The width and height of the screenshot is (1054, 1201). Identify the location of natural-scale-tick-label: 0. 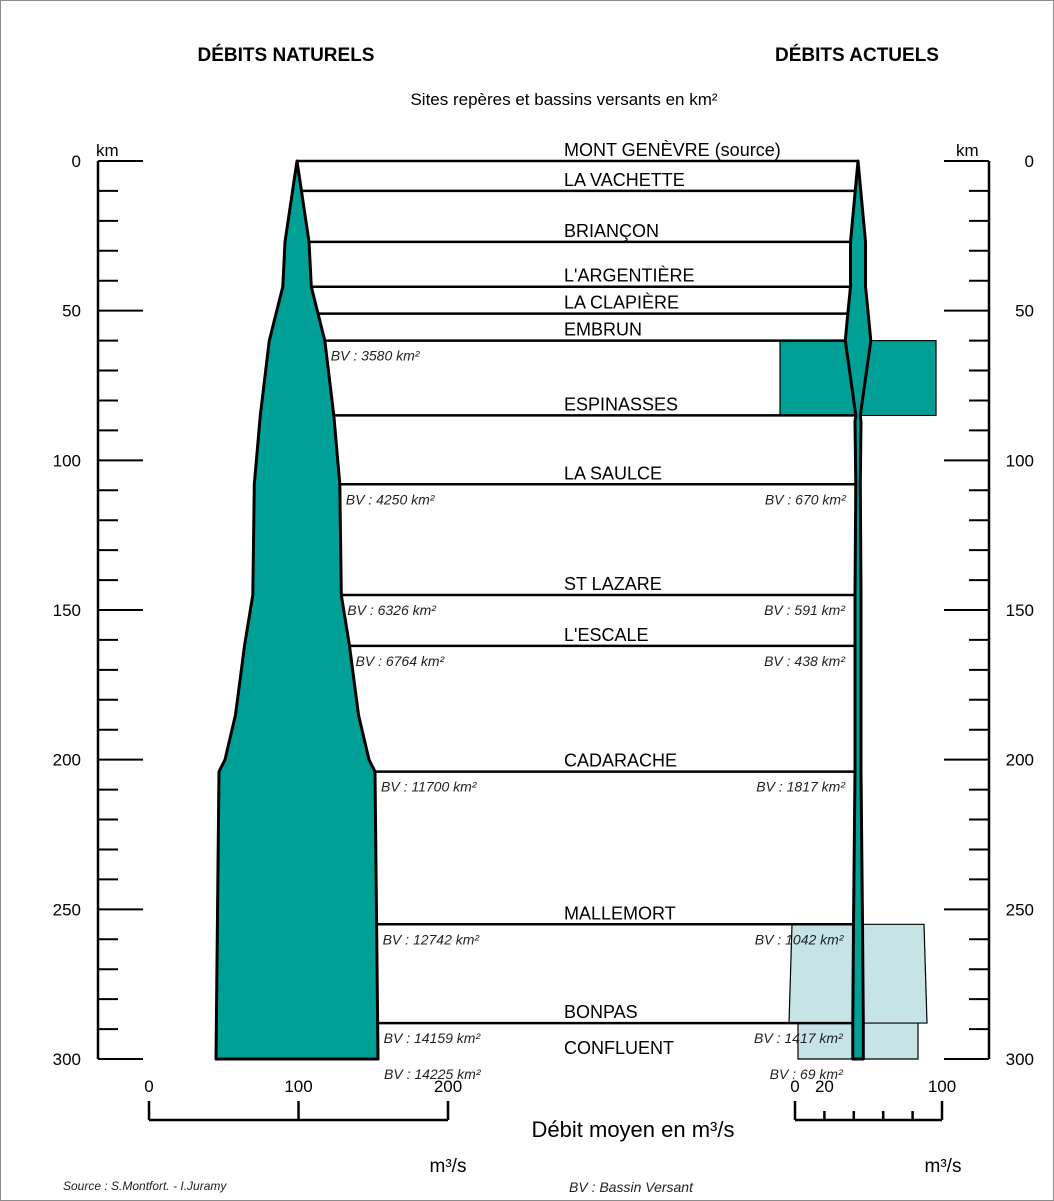
(148, 1086).